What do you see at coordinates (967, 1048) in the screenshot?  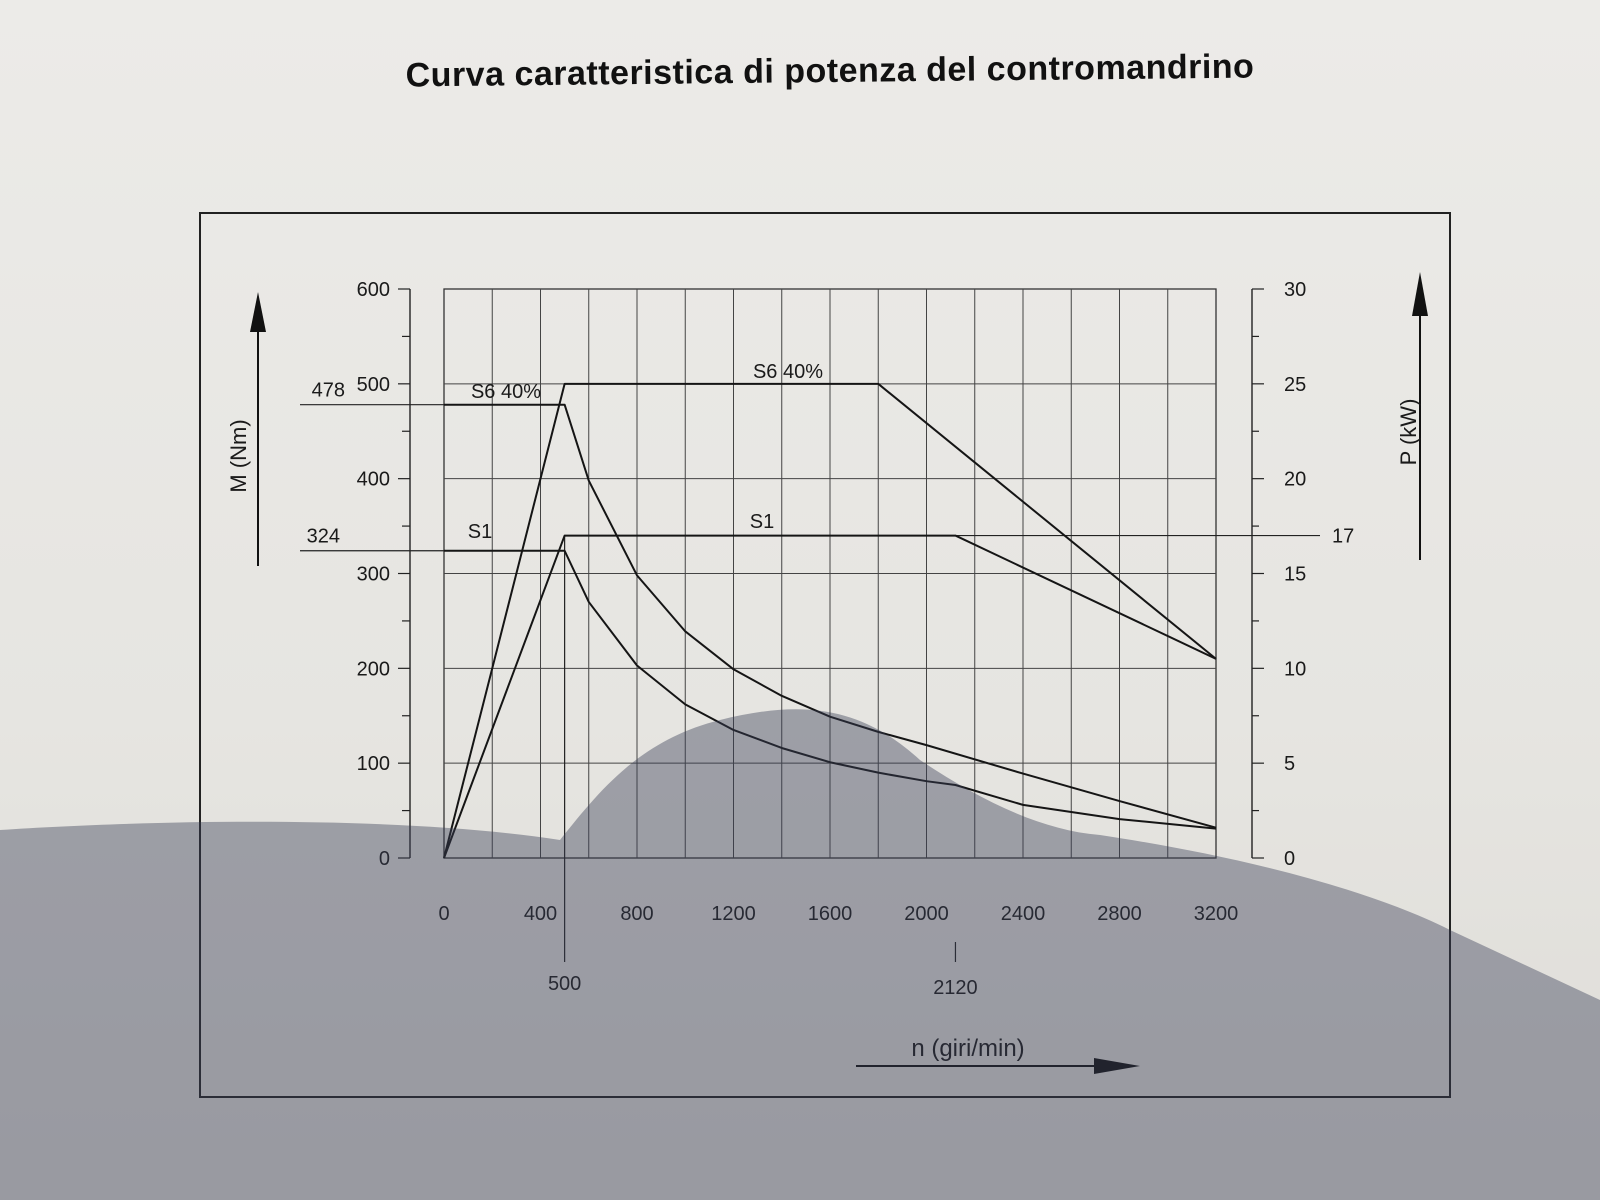 I see `x-axis-title: n (giri/min)` at bounding box center [967, 1048].